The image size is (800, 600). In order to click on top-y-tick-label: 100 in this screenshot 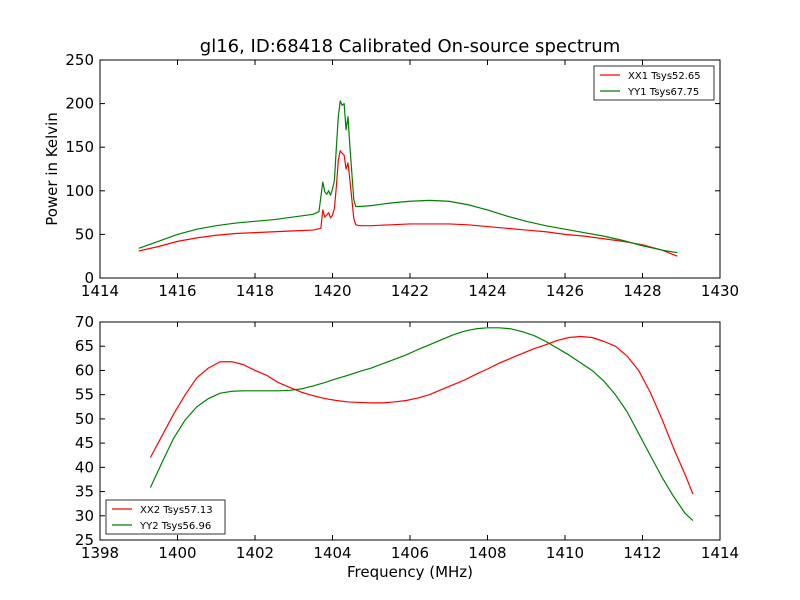, I will do `click(79, 191)`.